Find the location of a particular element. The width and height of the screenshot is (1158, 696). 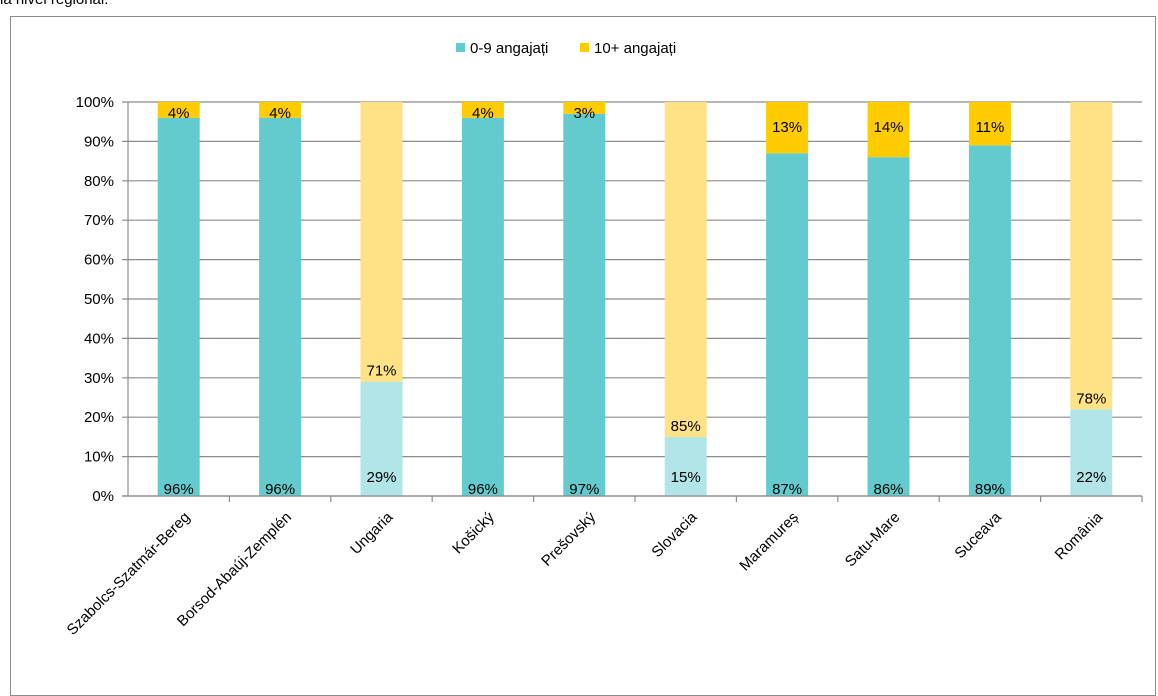

data-label: 3% is located at coordinates (584, 113).